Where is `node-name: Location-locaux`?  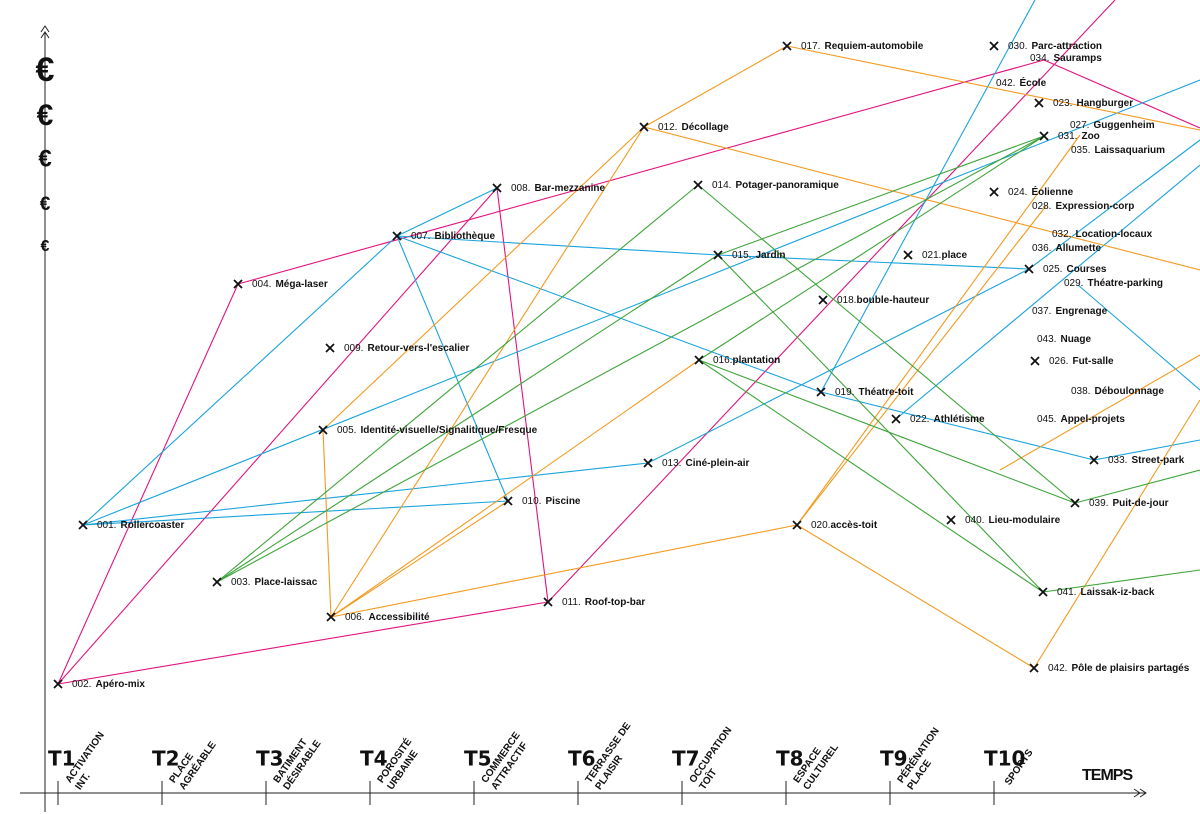 node-name: Location-locaux is located at coordinates (1113, 234).